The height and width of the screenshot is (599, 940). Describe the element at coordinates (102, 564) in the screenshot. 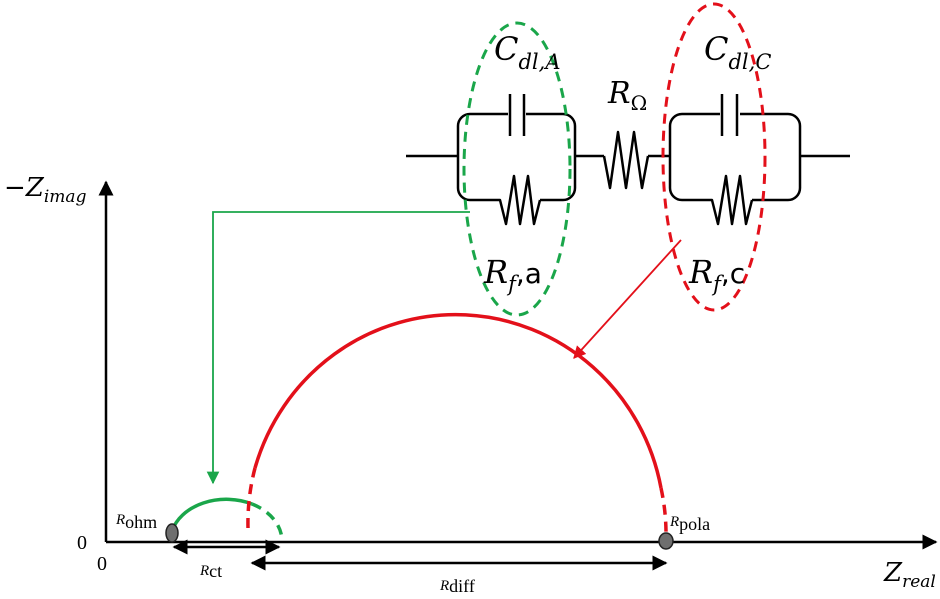

I see `origin-x-zero: 0` at that location.